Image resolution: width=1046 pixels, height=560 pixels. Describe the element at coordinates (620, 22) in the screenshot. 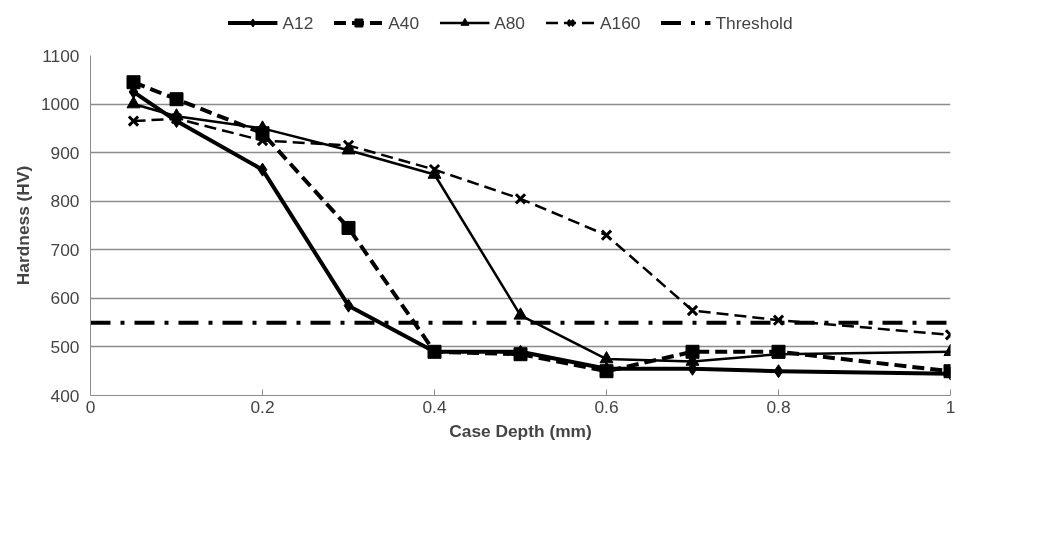

I see `legend-label: A160` at that location.